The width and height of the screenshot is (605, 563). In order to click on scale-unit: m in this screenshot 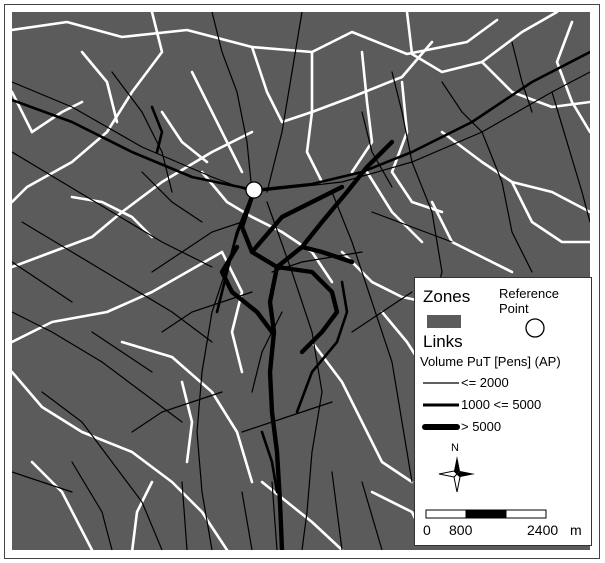, I will do `click(576, 530)`.